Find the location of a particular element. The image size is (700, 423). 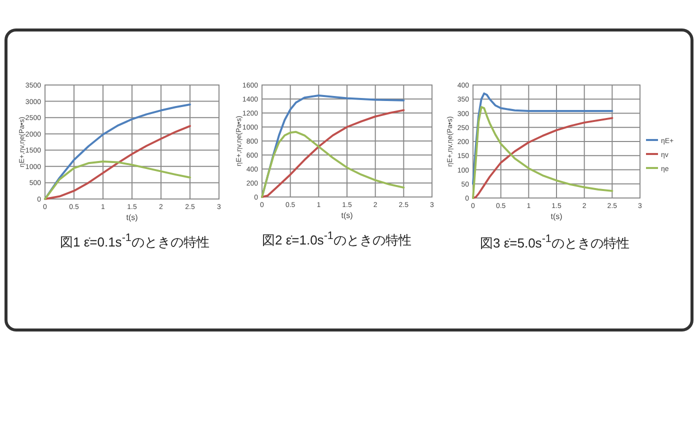

text: 図1 ε̇=0.1s$^{-1}$のときの特性 is located at coordinates (135, 242).